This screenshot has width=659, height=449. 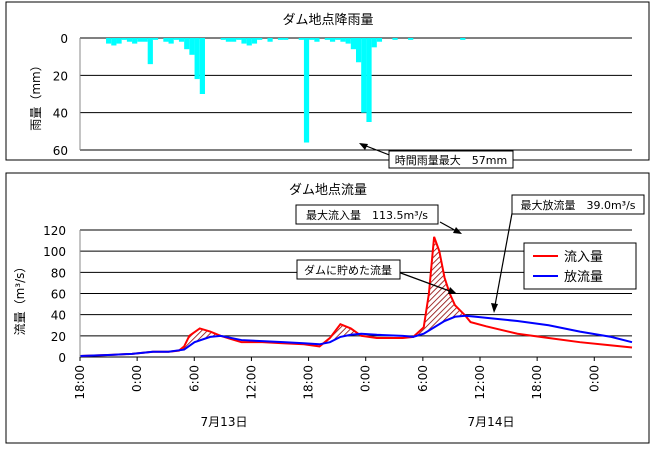 I want to click on rain-axis: 0 20 40 60, so click(x=67, y=95).